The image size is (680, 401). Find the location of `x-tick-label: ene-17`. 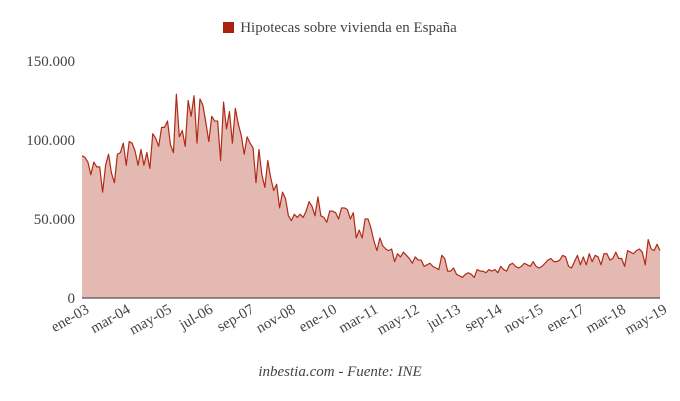

x-tick-label: ene-17 is located at coordinates (566, 318).